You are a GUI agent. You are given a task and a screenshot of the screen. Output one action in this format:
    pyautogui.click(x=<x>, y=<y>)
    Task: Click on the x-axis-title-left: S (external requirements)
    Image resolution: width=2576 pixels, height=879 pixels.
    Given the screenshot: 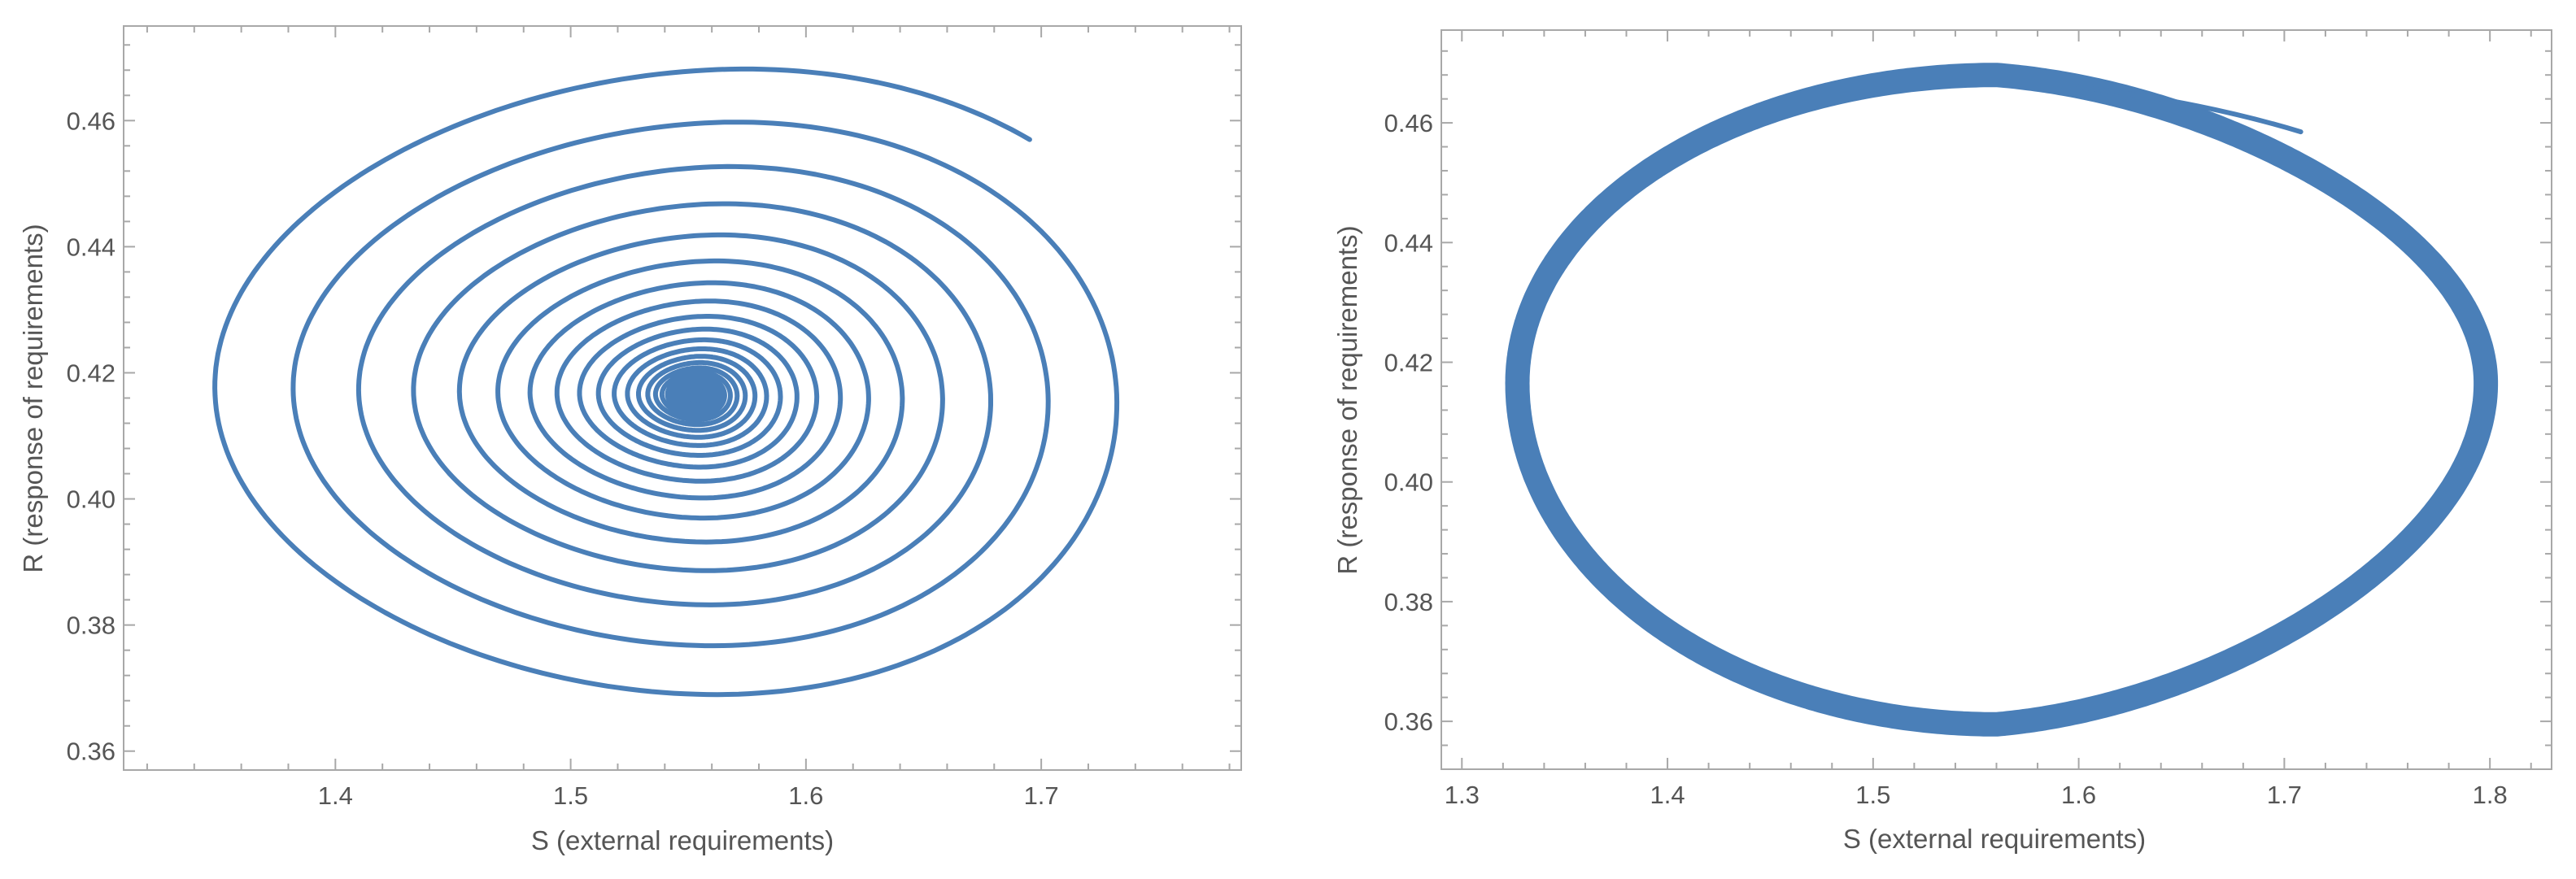 What is the action you would take?
    pyautogui.click(x=682, y=840)
    